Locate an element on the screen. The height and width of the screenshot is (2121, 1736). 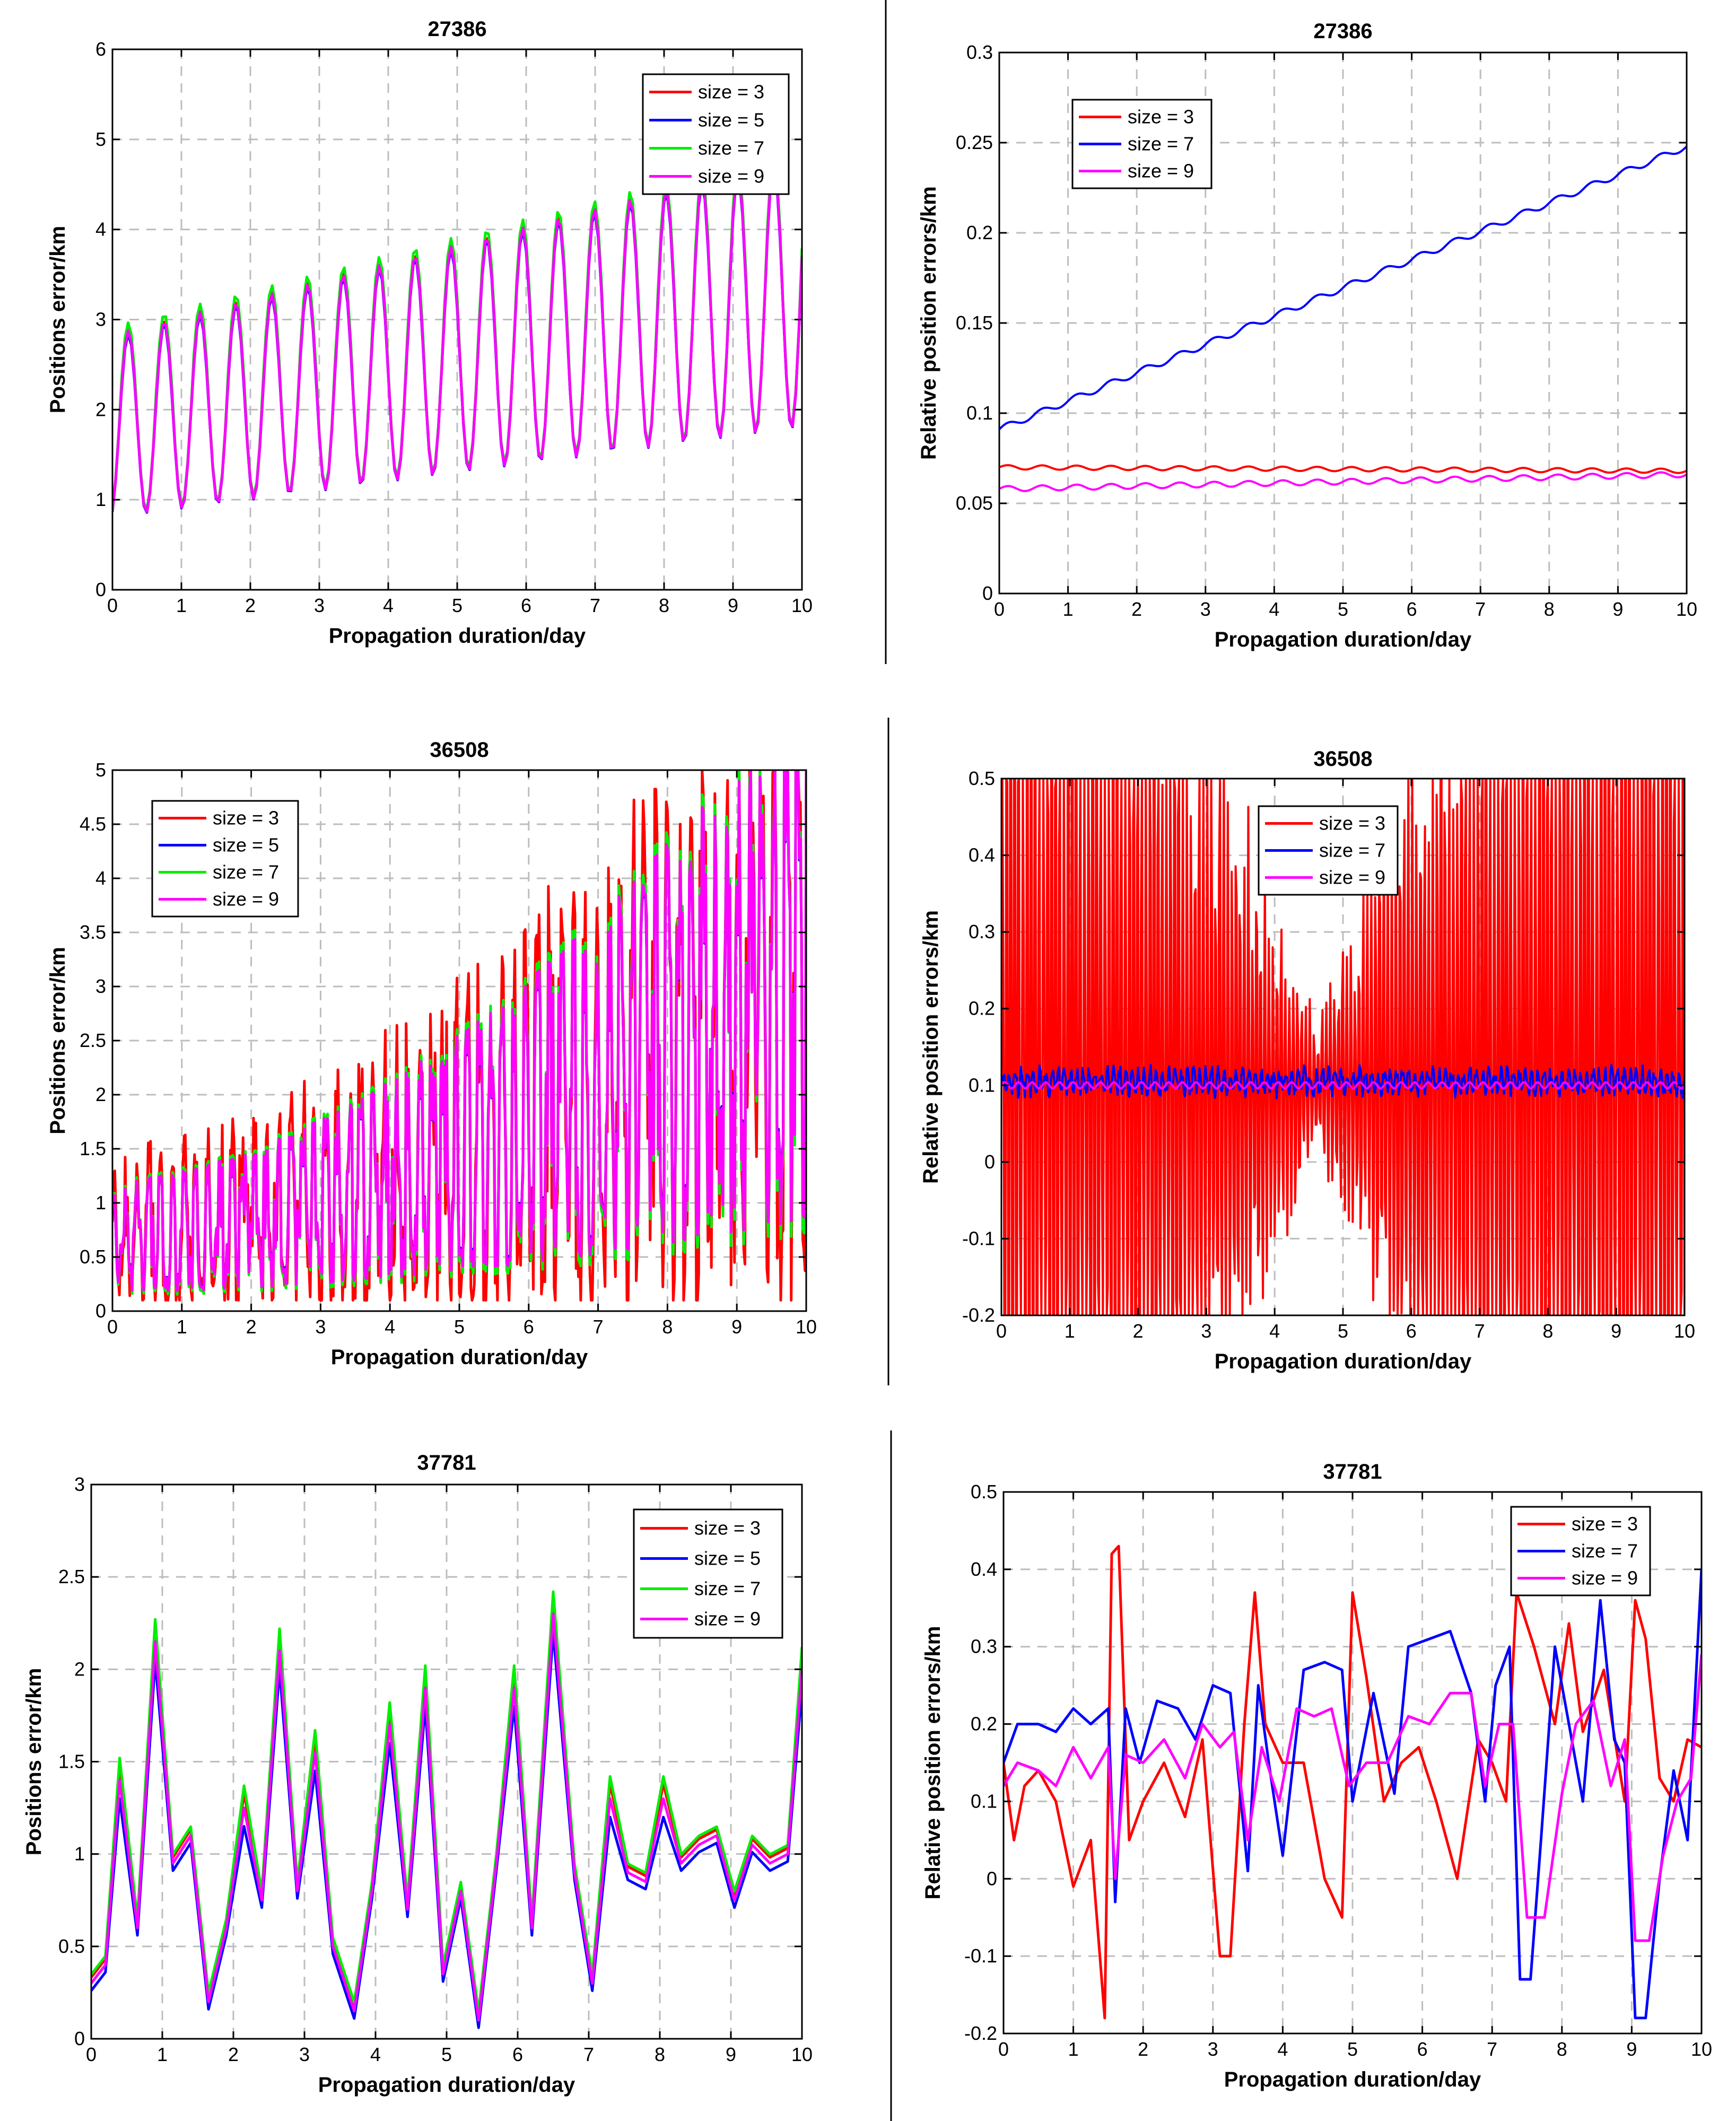
x-tick-label: 2 is located at coordinates (251, 1327).